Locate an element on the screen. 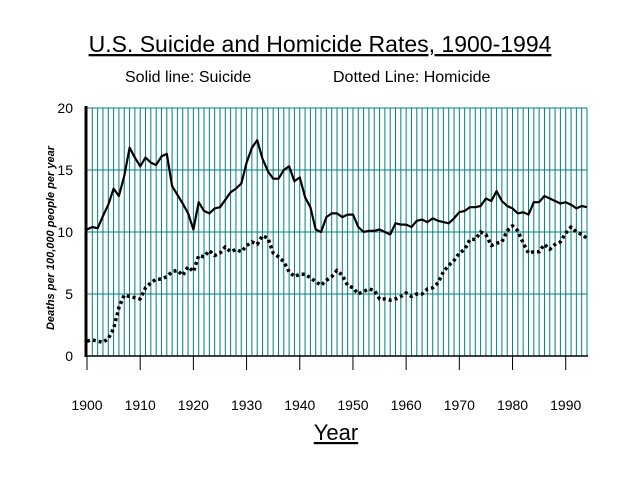 The width and height of the screenshot is (640, 480). x-tick-label: 1960 is located at coordinates (406, 405).